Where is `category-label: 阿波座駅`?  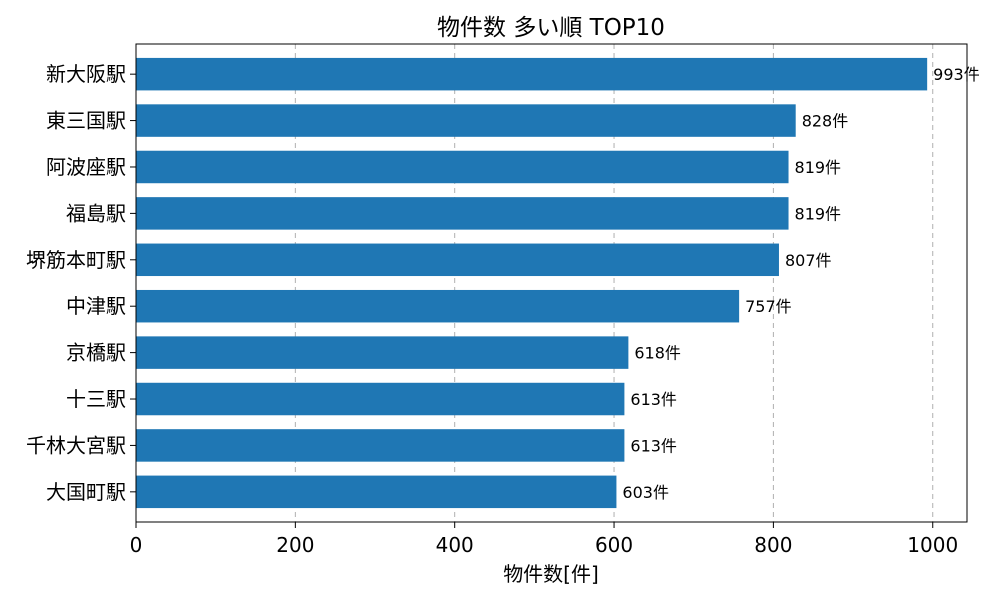
category-label: 阿波座駅 is located at coordinates (86, 167).